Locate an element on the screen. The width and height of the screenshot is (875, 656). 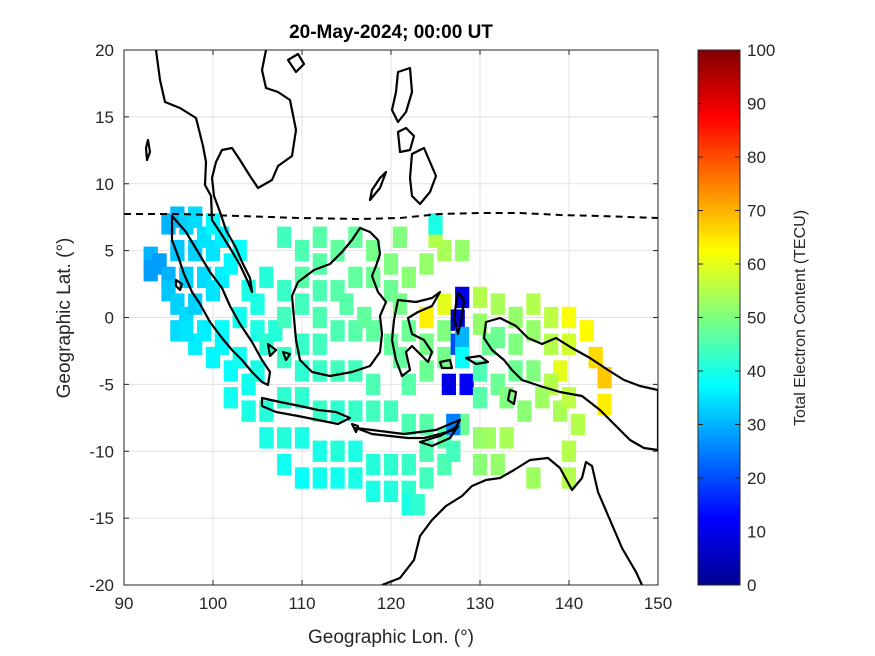
colorbar-label: Total Electron Content (TECU) is located at coordinates (800, 318).